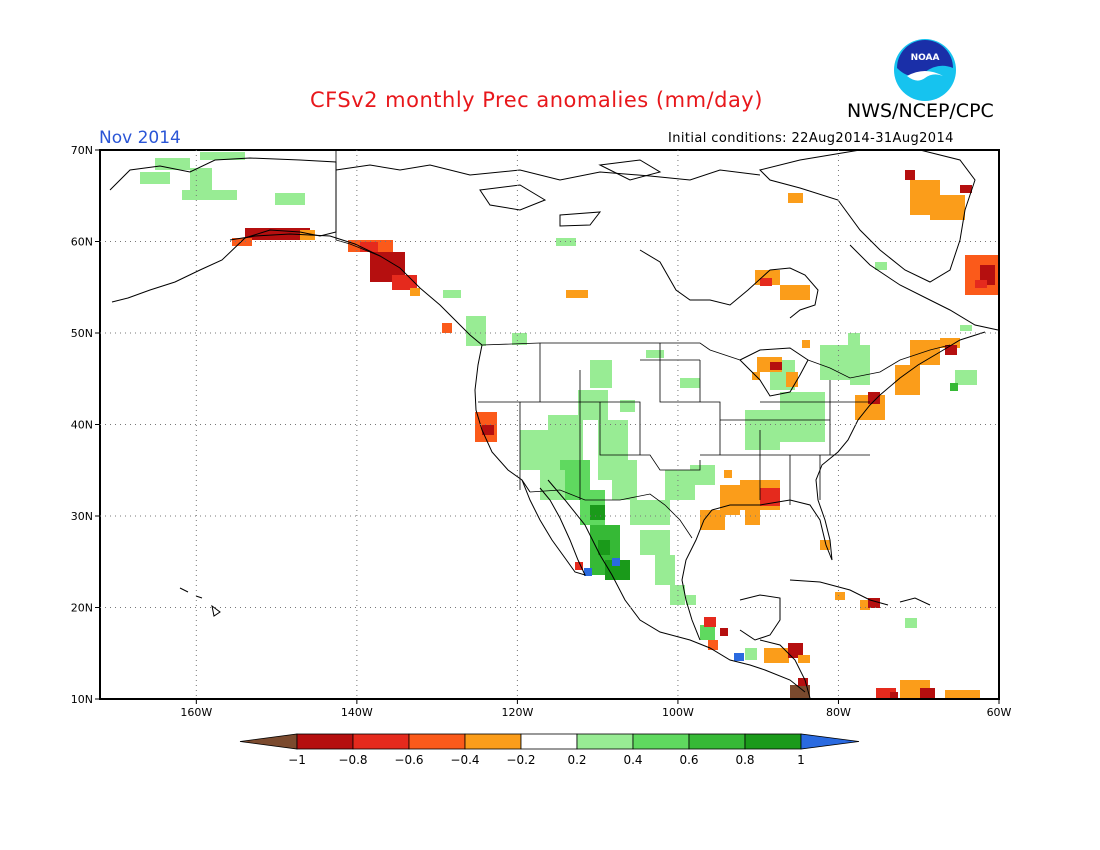 The image size is (1100, 850). Describe the element at coordinates (352, 760) in the screenshot. I see `colorbar-tick-label: −0.8` at that location.